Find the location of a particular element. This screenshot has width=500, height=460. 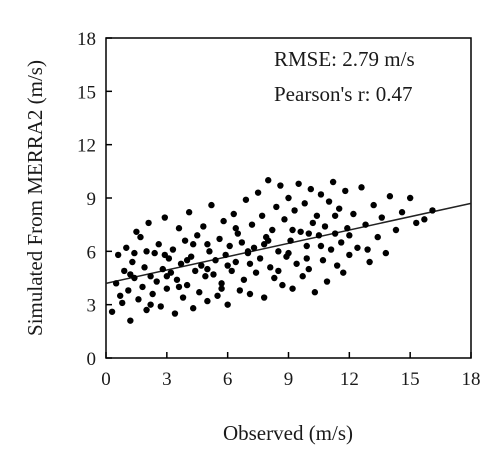

y-tick-label: 12 is located at coordinates (86, 146).